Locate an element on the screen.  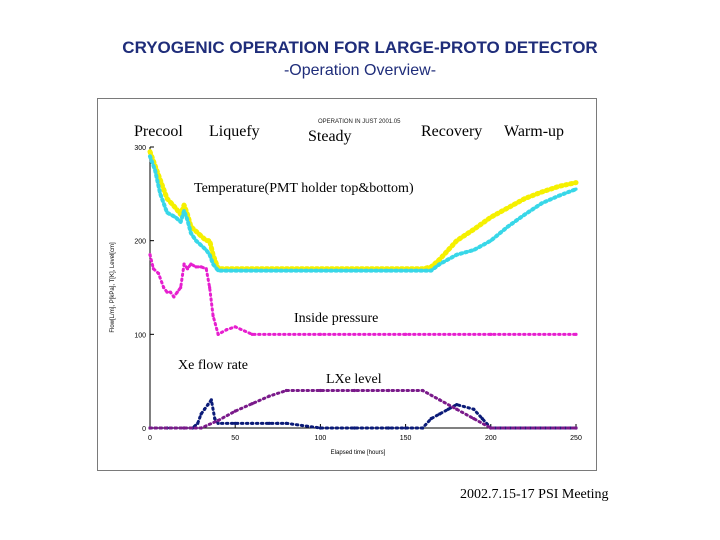
y-tick-label: 200 is located at coordinates (140, 242).